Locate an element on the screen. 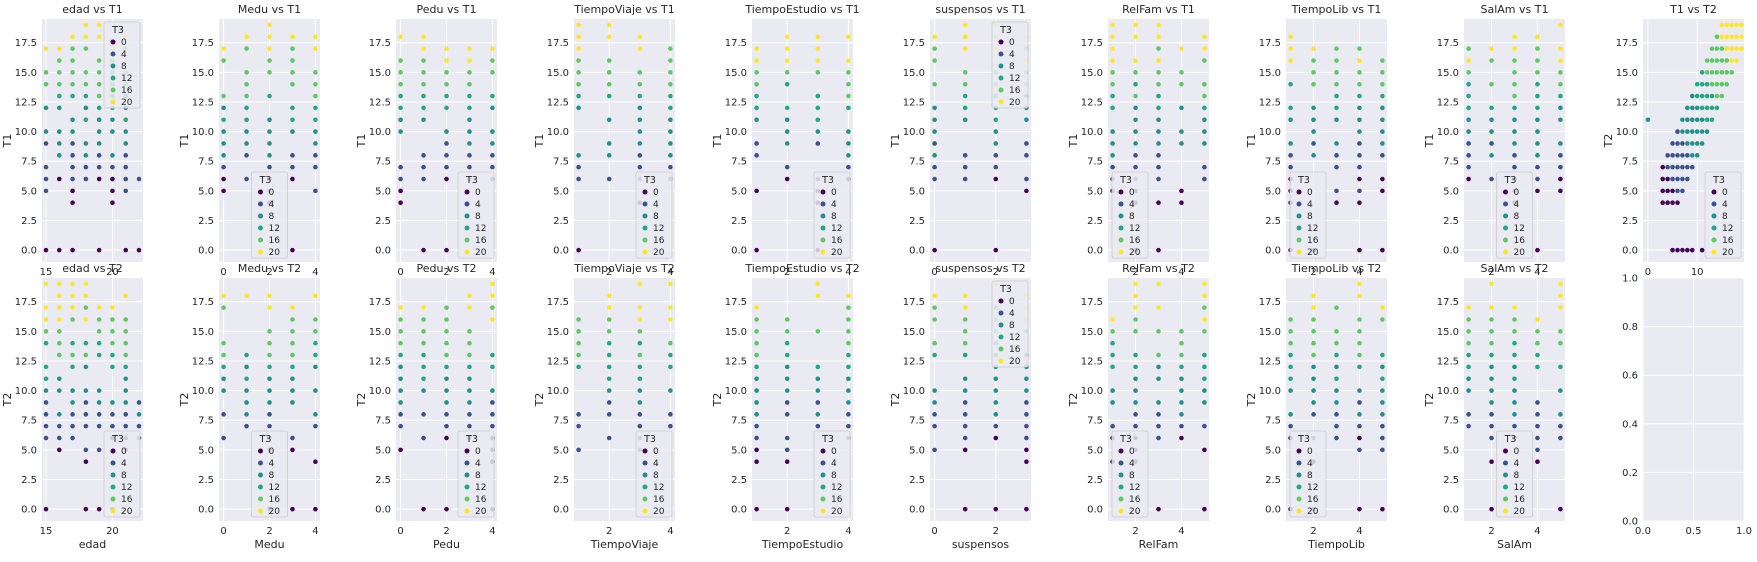 This screenshot has height=562, width=1757. y-tick-label: 17.5 is located at coordinates (203, 302).